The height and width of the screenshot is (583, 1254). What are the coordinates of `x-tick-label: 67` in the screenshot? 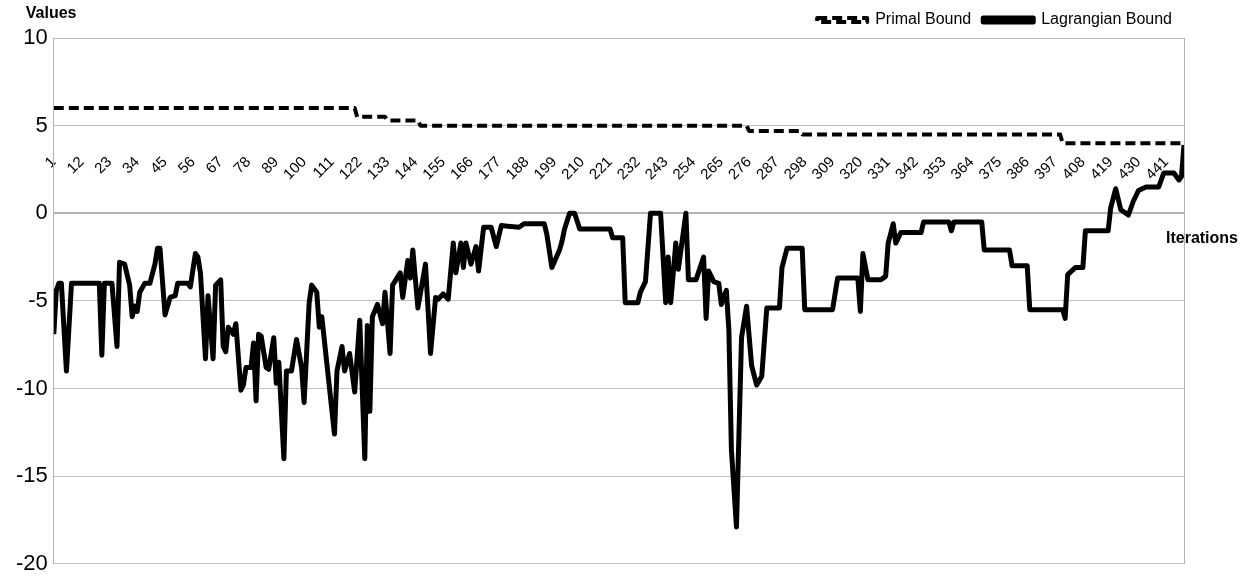 It's located at (213, 164).